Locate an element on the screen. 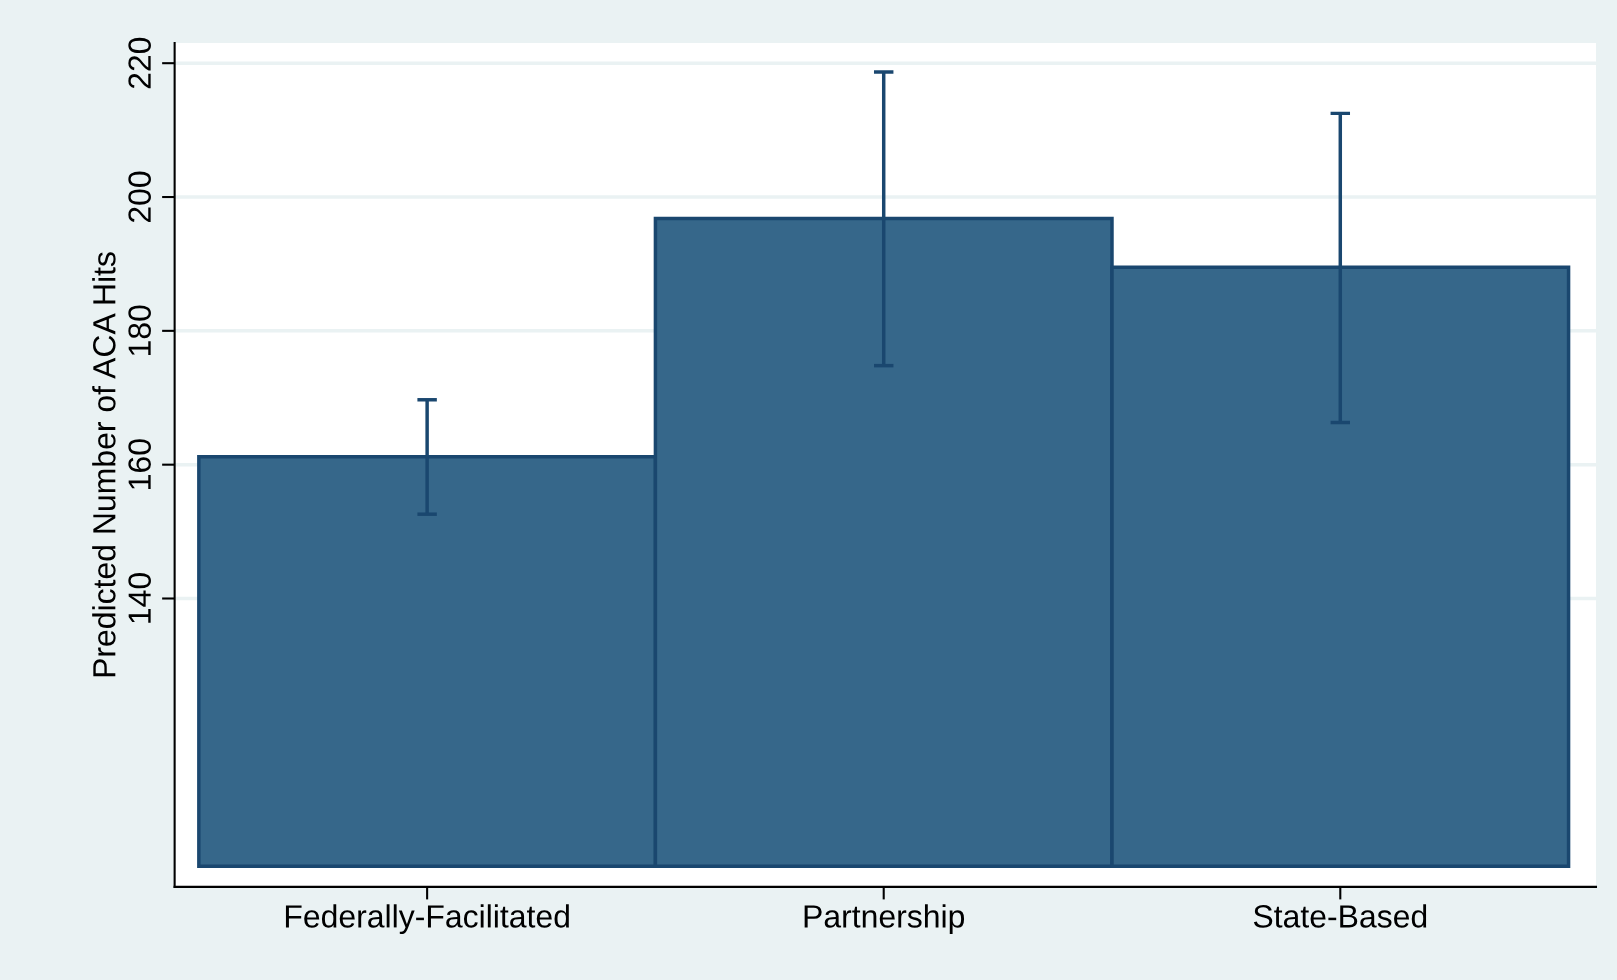 The height and width of the screenshot is (980, 1617). y-axis-title: Predicted Number of ACA Hits is located at coordinates (104, 464).